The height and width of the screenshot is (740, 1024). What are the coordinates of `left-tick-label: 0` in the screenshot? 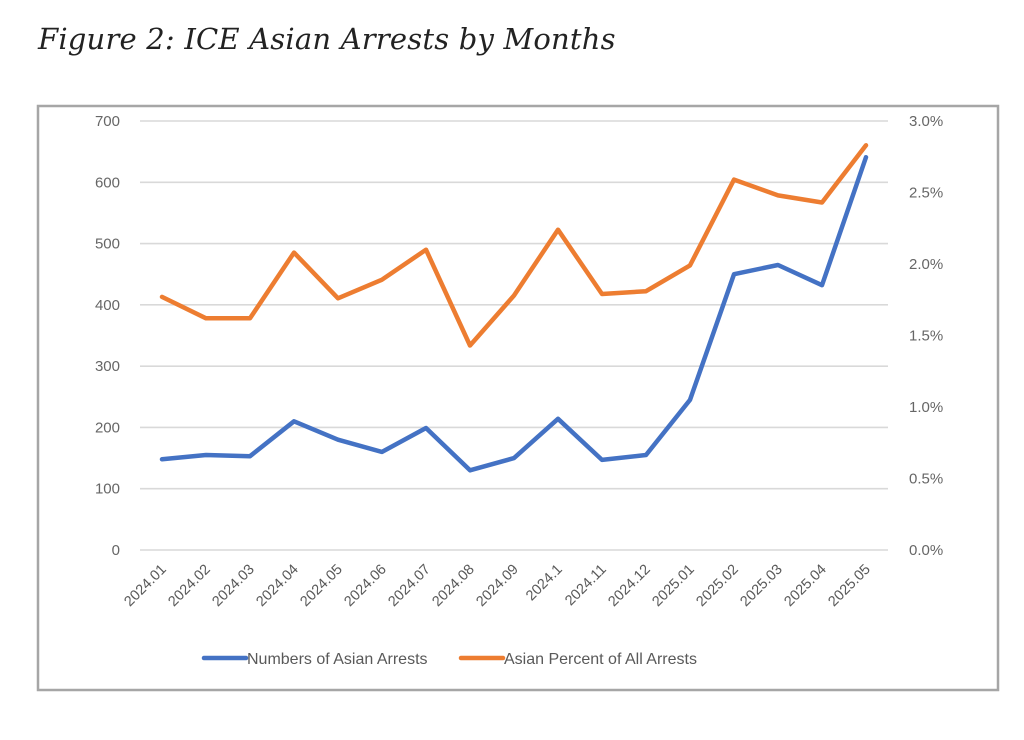 It's located at (116, 550).